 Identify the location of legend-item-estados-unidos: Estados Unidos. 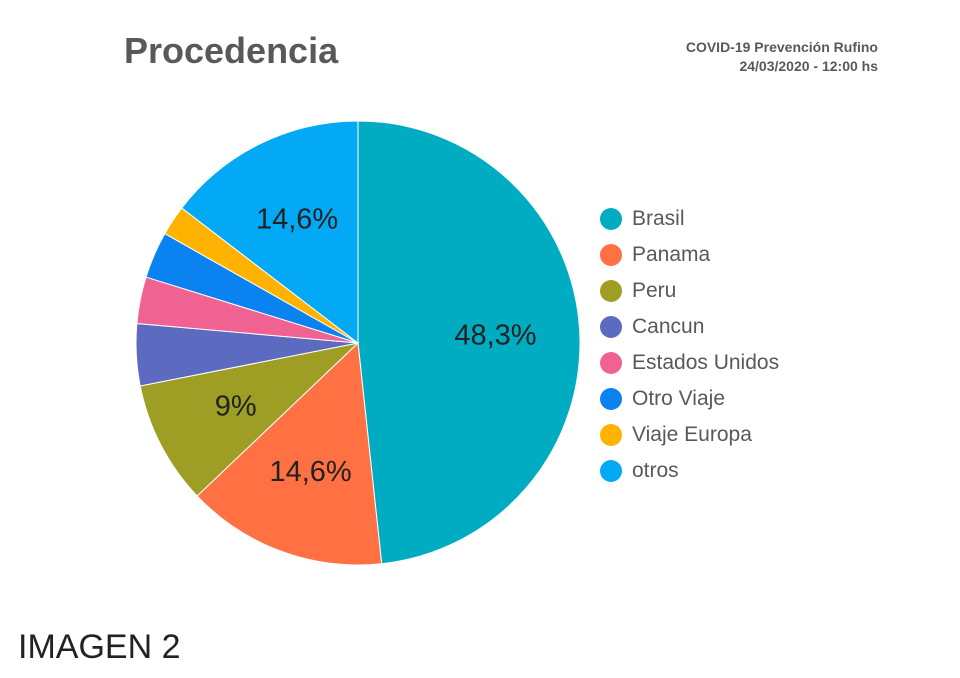
(689, 363).